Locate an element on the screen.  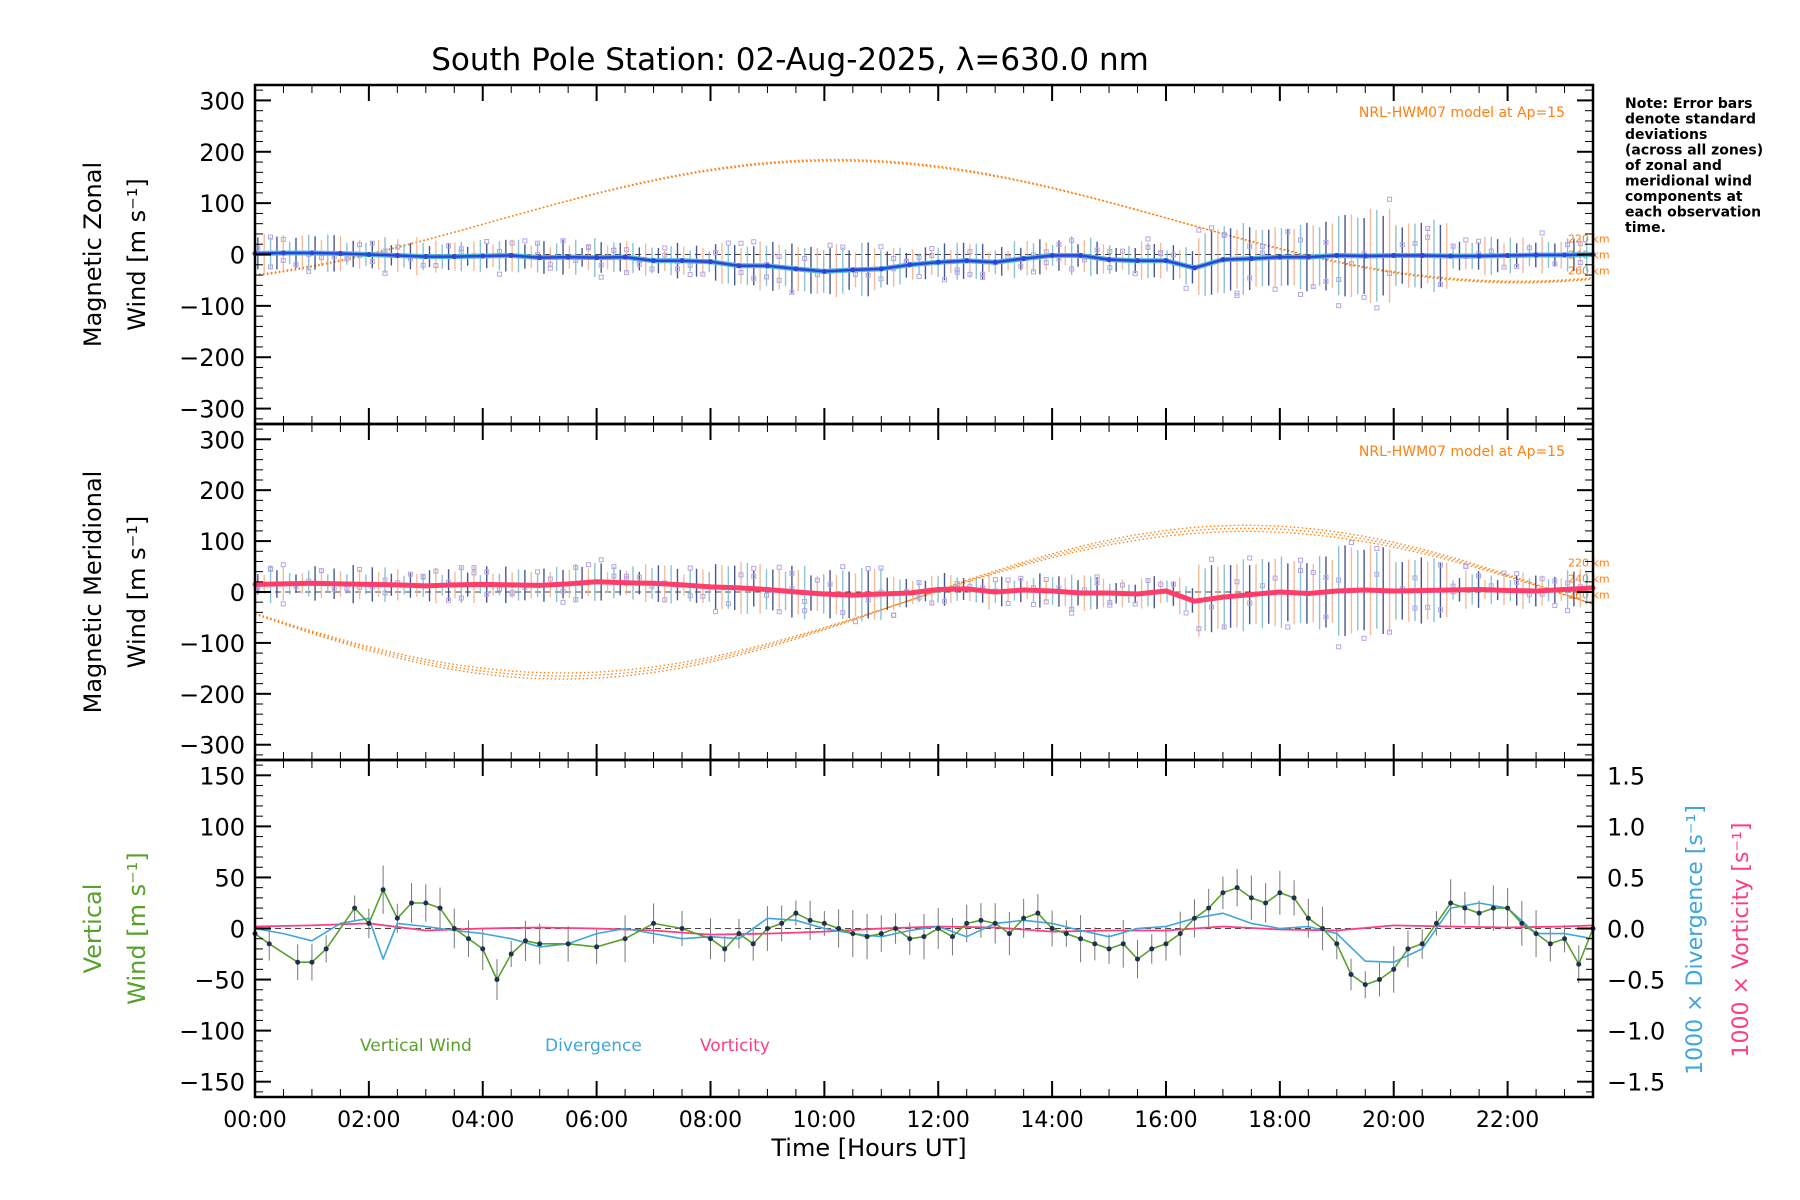
y-axis-label-line1: Magnetic Zonal is located at coordinates (93, 254).